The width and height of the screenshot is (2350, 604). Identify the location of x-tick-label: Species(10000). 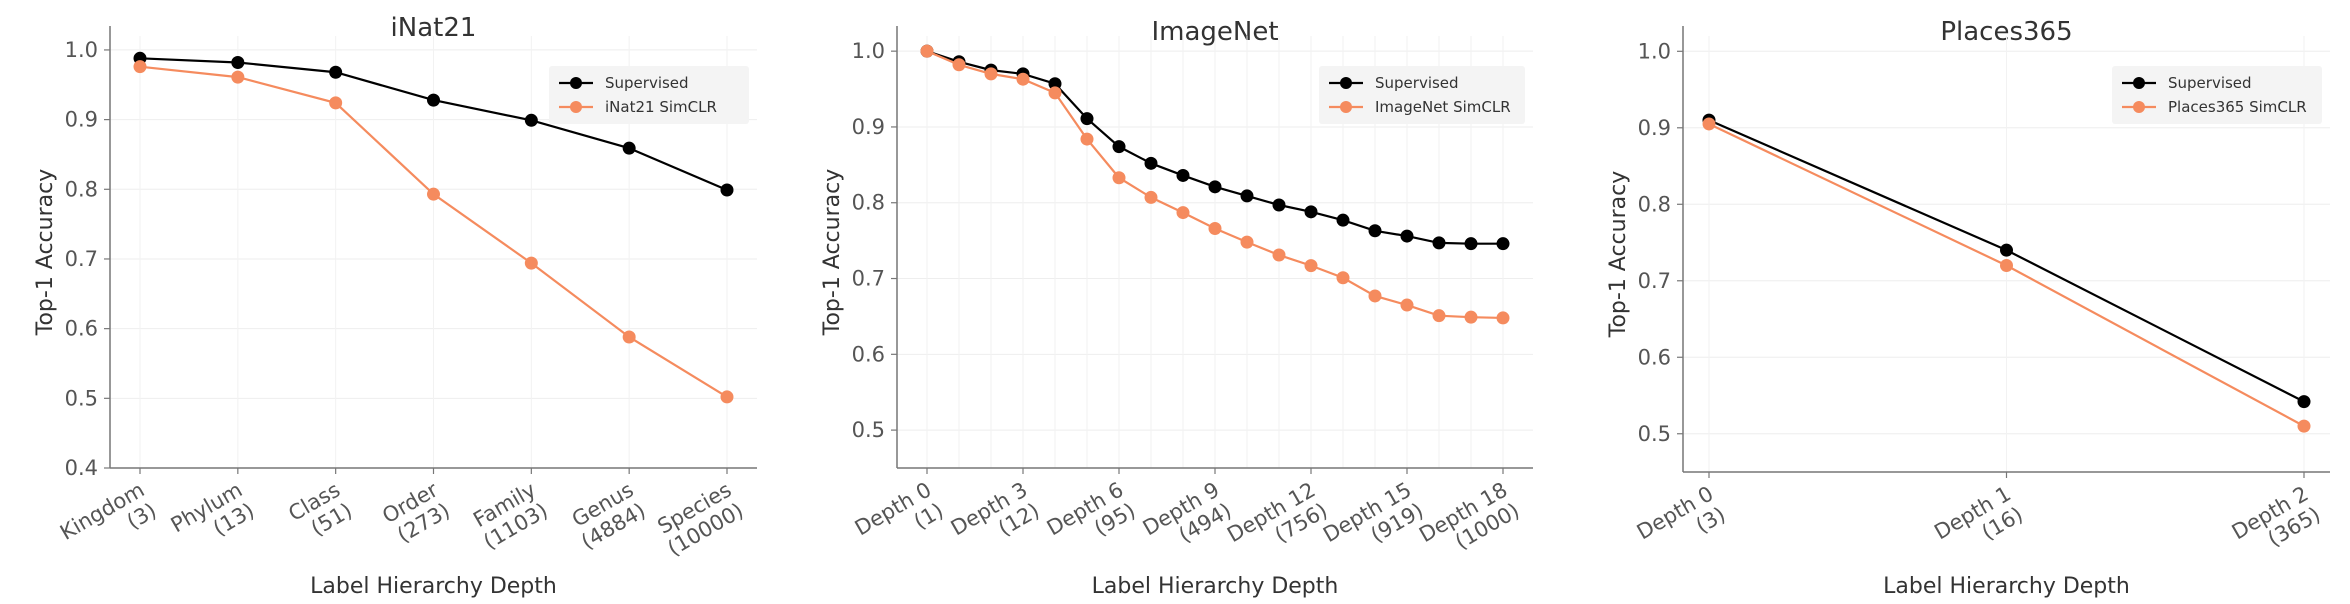
(699, 519).